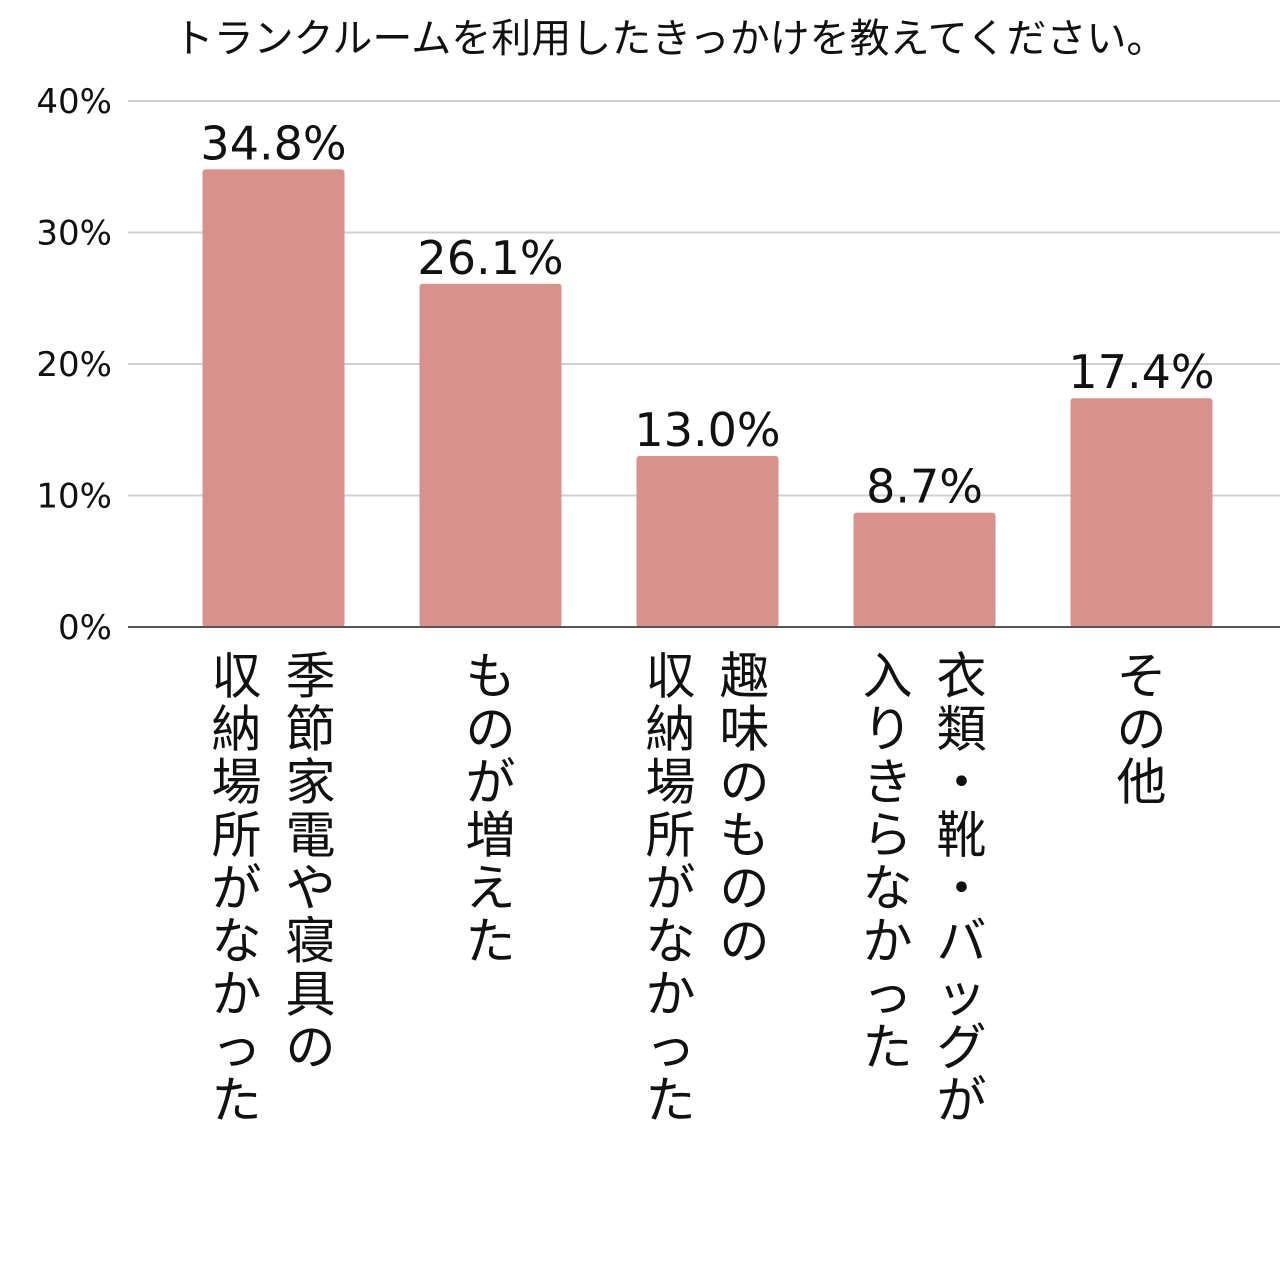 This screenshot has height=1285, width=1280. I want to click on x-category-label-column: 衣類・靴・バッグが, so click(962, 889).